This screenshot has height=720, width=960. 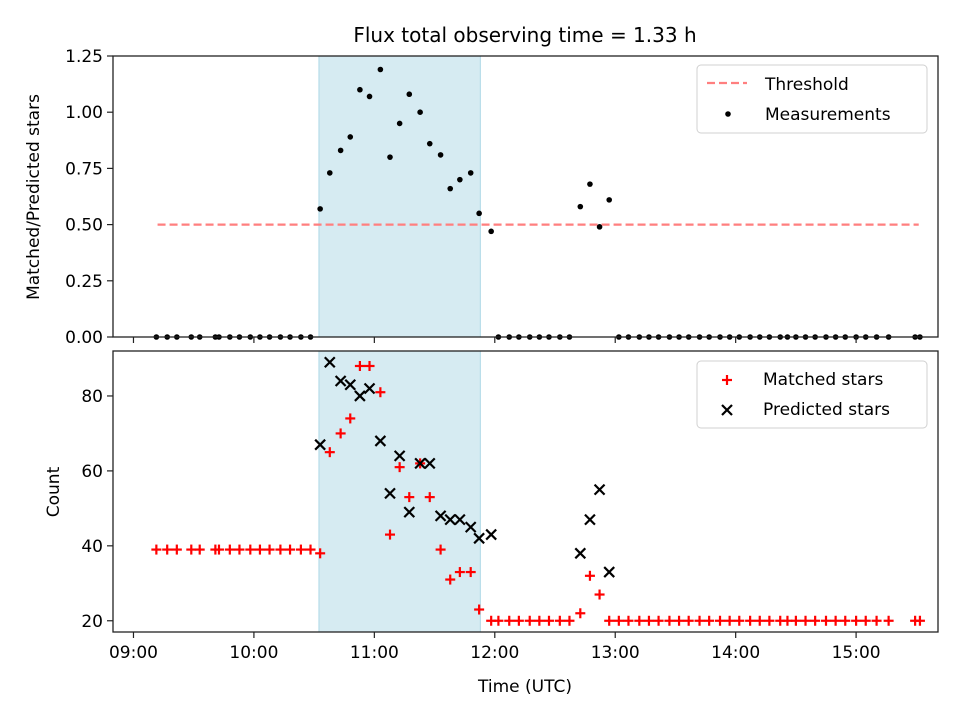 I want to click on ratio-y-tick-label: 0.50, so click(x=84, y=226).